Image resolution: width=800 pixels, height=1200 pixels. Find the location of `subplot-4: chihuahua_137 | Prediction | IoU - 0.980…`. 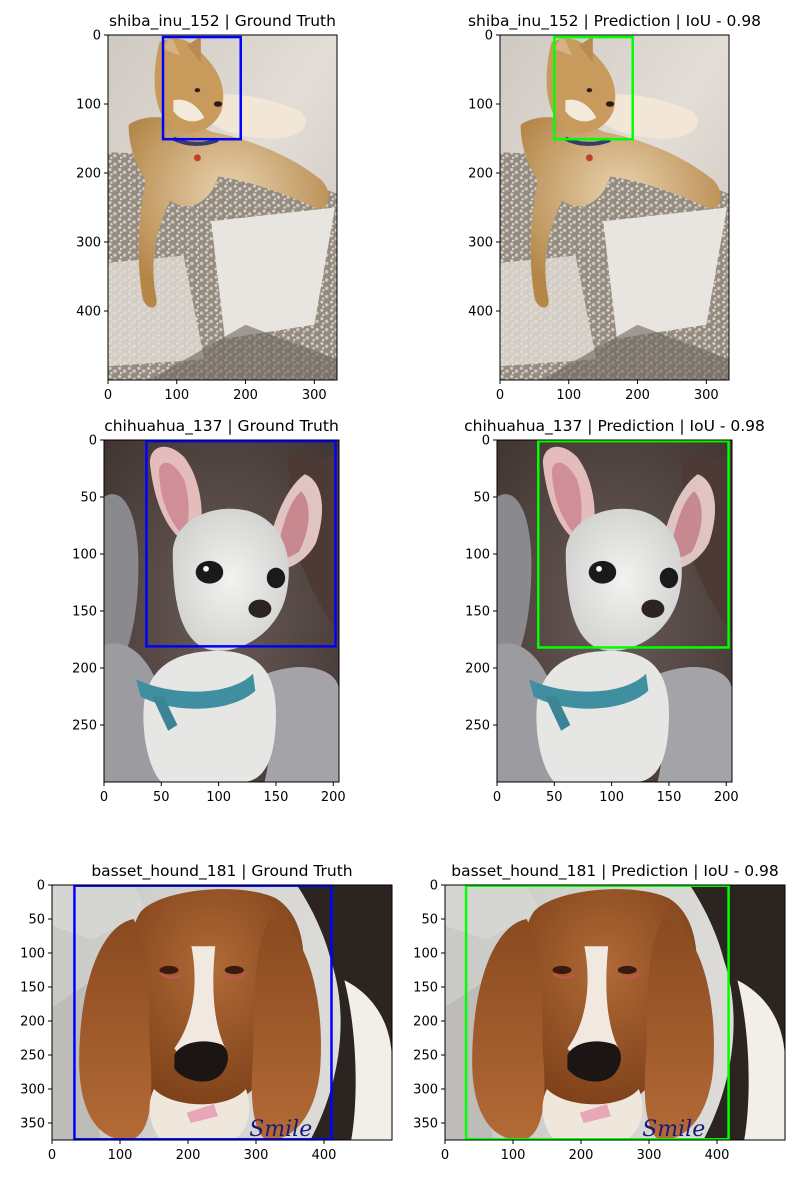

subplot-4: chihuahua_137 | Prediction | IoU - 0.980… is located at coordinates (614, 611).